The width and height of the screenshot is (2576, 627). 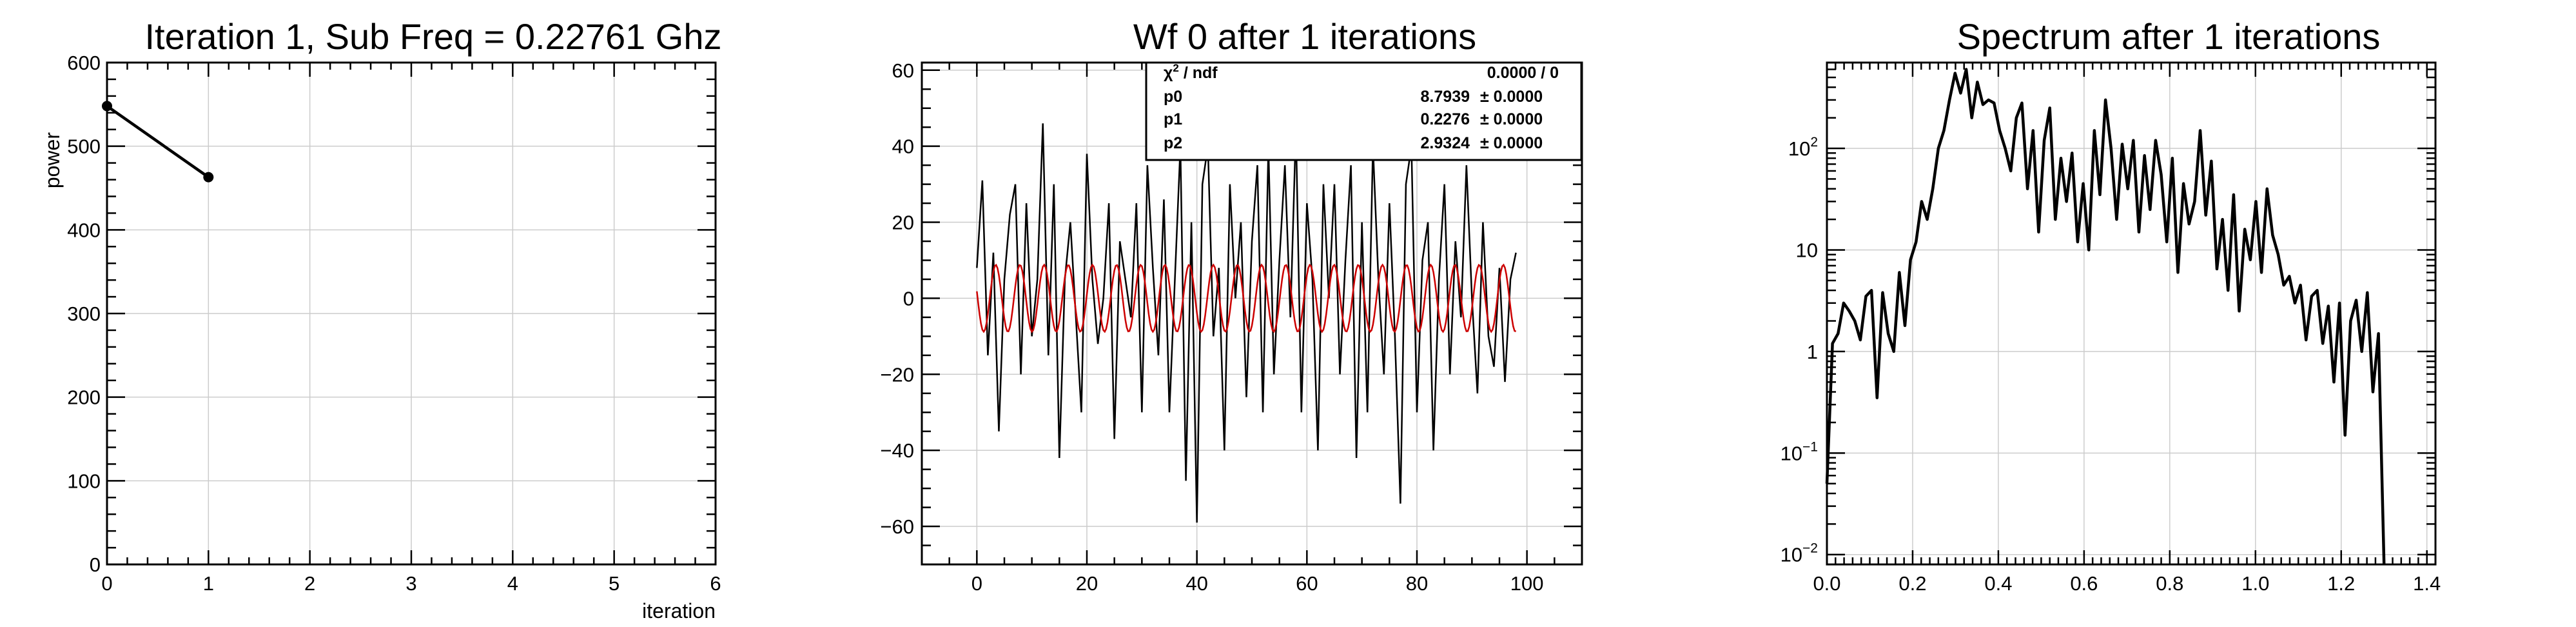 What do you see at coordinates (84, 230) in the screenshot?
I see `y-tick-label: 400` at bounding box center [84, 230].